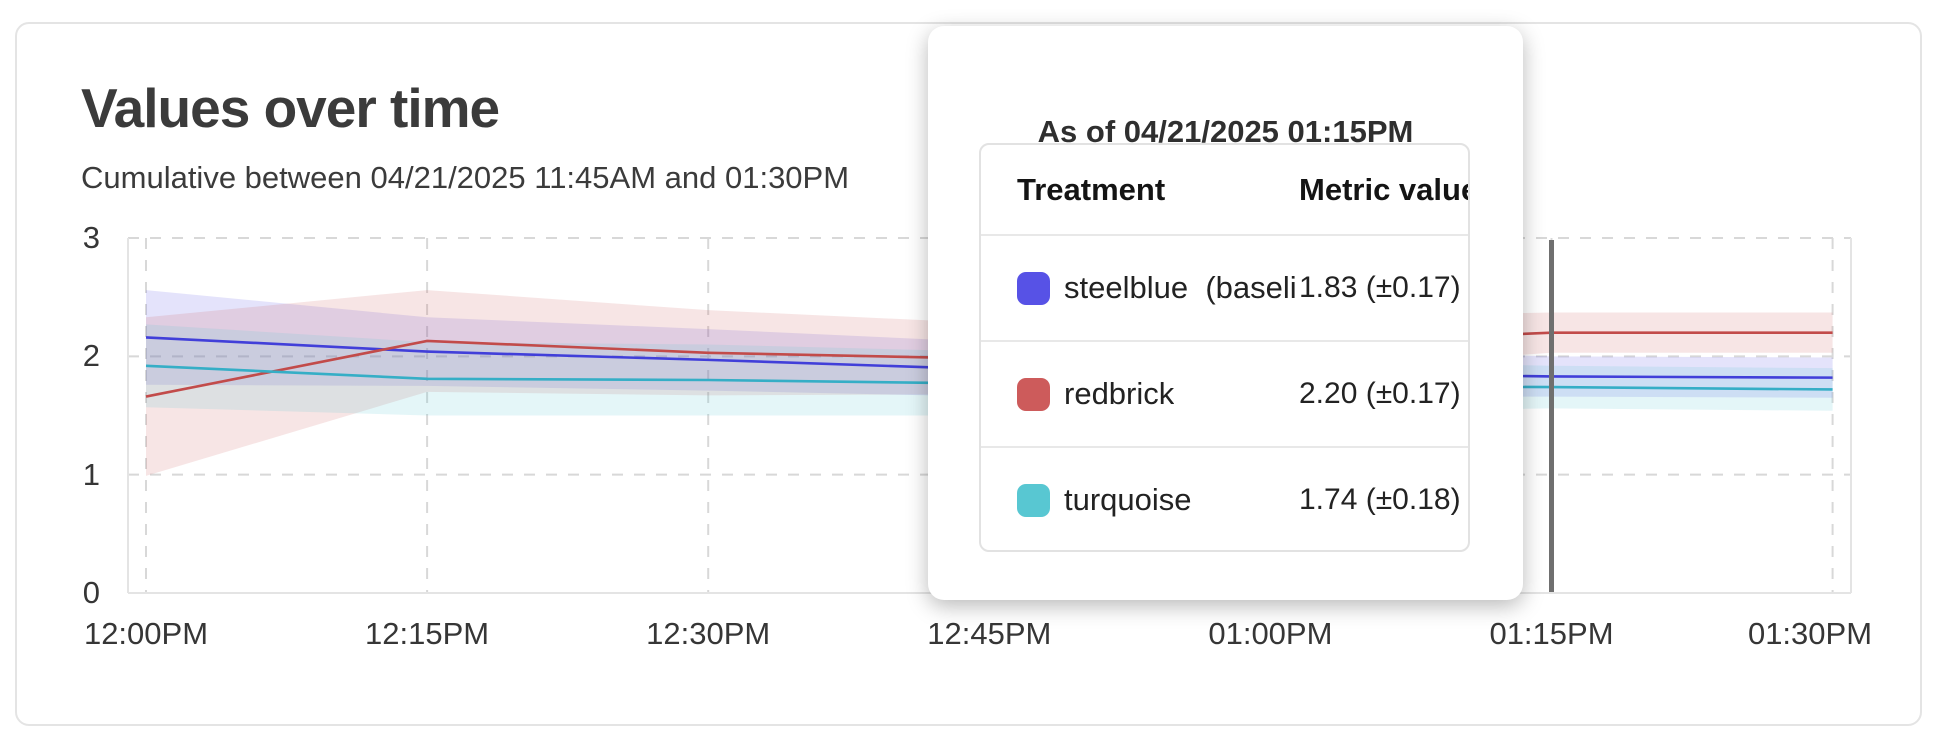 Image resolution: width=1944 pixels, height=750 pixels. What do you see at coordinates (91, 474) in the screenshot?
I see `y-tick-label: 1` at bounding box center [91, 474].